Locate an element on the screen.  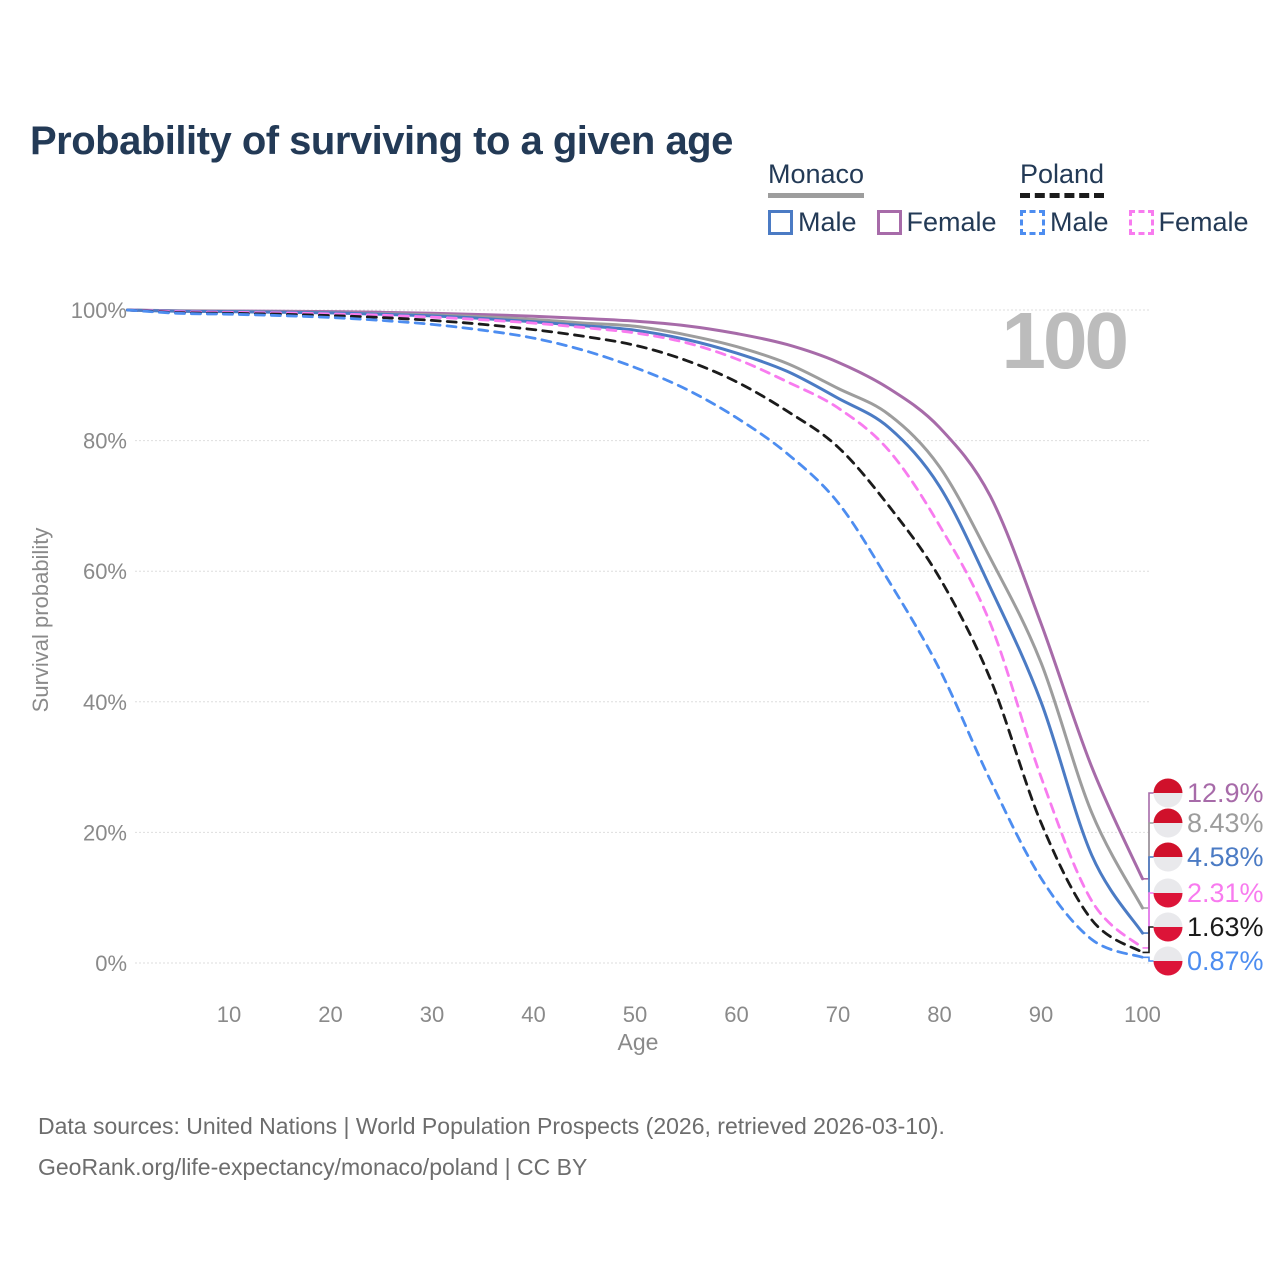
page-title: Probability of surviving to a given age is located at coordinates (381, 140).